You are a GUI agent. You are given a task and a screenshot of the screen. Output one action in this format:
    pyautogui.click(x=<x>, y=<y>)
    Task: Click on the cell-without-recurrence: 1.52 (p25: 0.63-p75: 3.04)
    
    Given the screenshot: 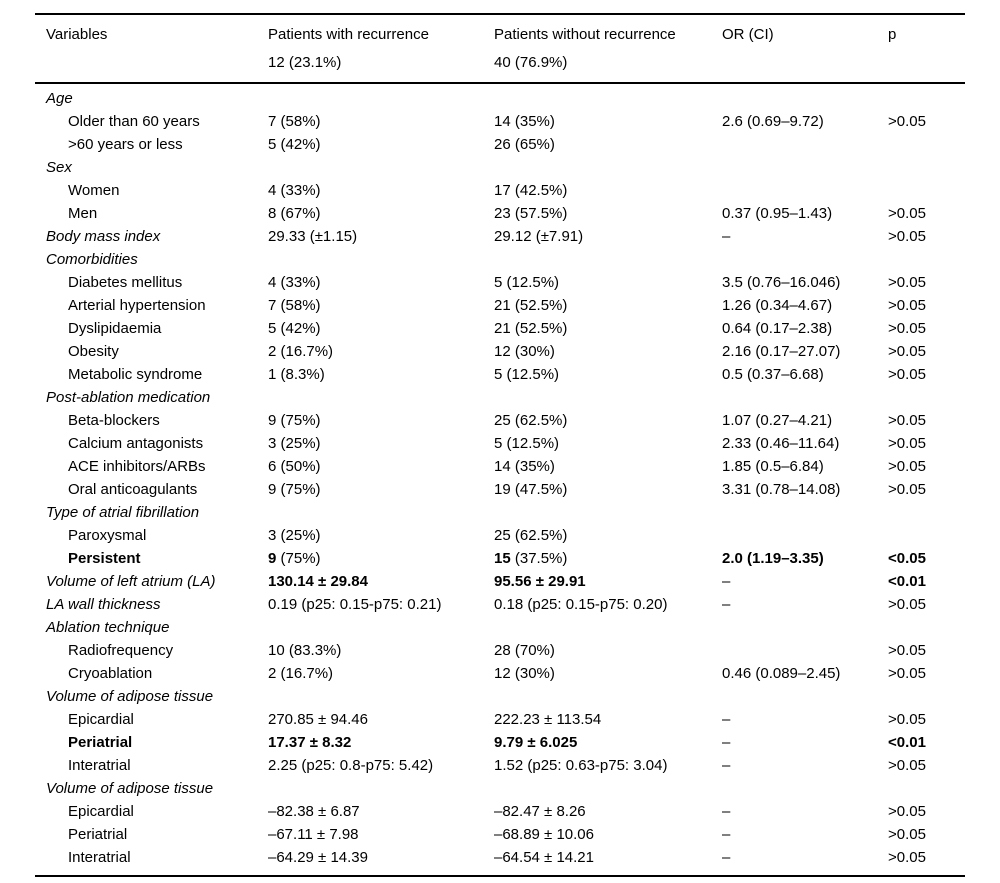 What is the action you would take?
    pyautogui.click(x=581, y=765)
    